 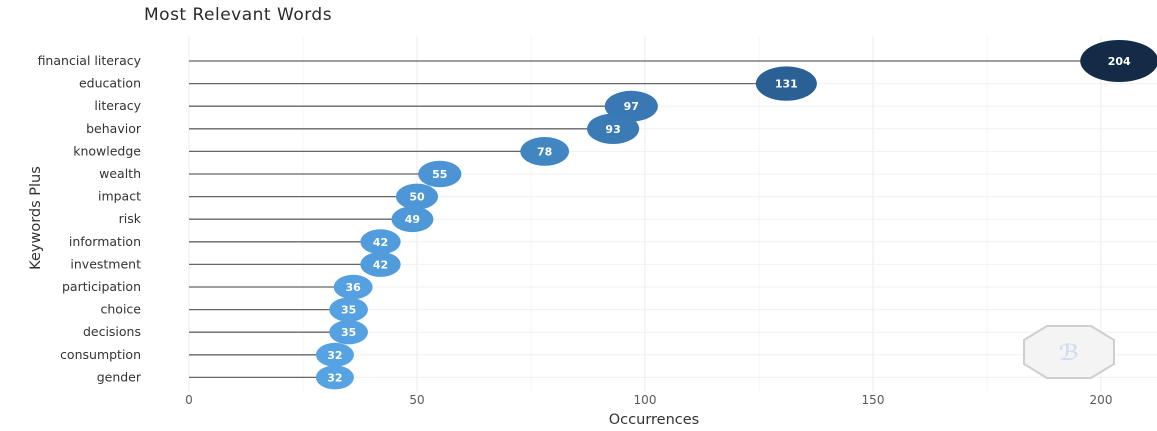 What do you see at coordinates (119, 376) in the screenshot?
I see `y-category-label: gender` at bounding box center [119, 376].